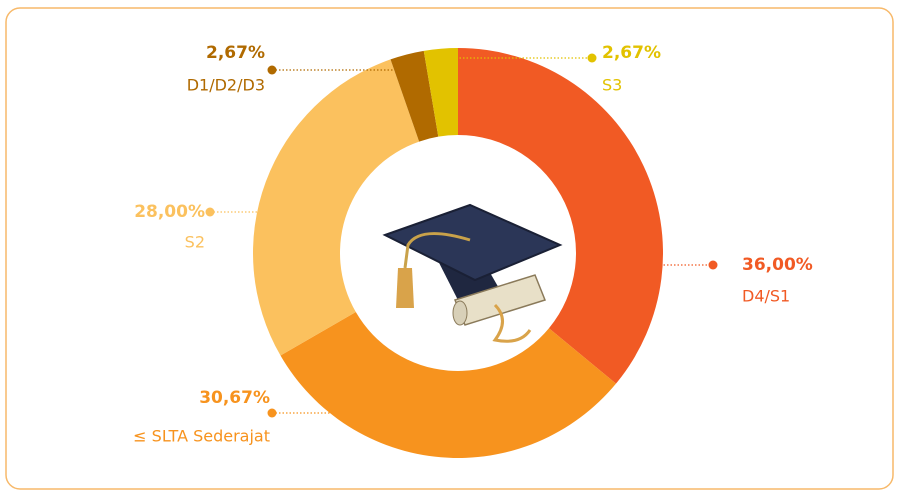 The height and width of the screenshot is (495, 900). What do you see at coordinates (612, 85) in the screenshot?
I see `category-label: S3` at bounding box center [612, 85].